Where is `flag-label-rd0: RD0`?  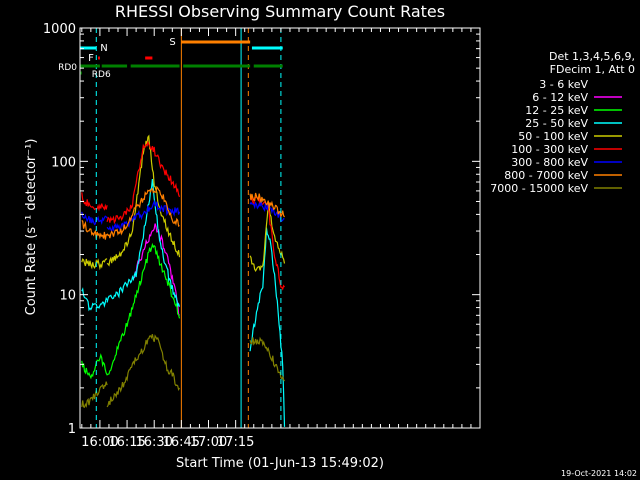
flag-label-rd0: RD0 is located at coordinates (67, 68).